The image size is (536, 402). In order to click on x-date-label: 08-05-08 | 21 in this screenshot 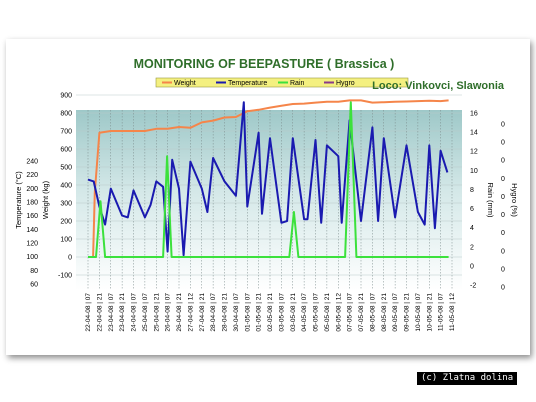, I will do `click(384, 312)`.